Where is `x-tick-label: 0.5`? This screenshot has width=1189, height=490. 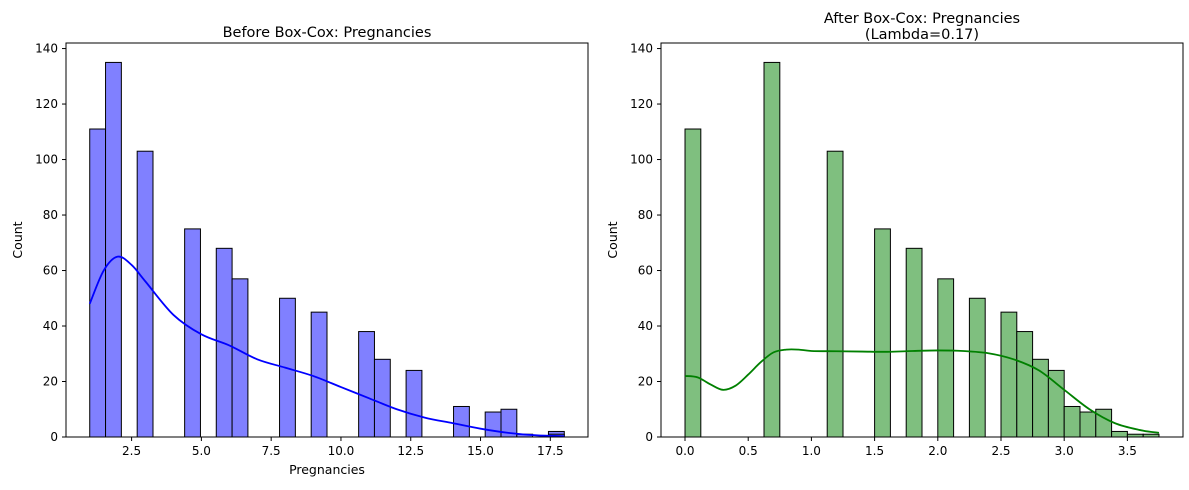 x-tick-label: 0.5 is located at coordinates (748, 451).